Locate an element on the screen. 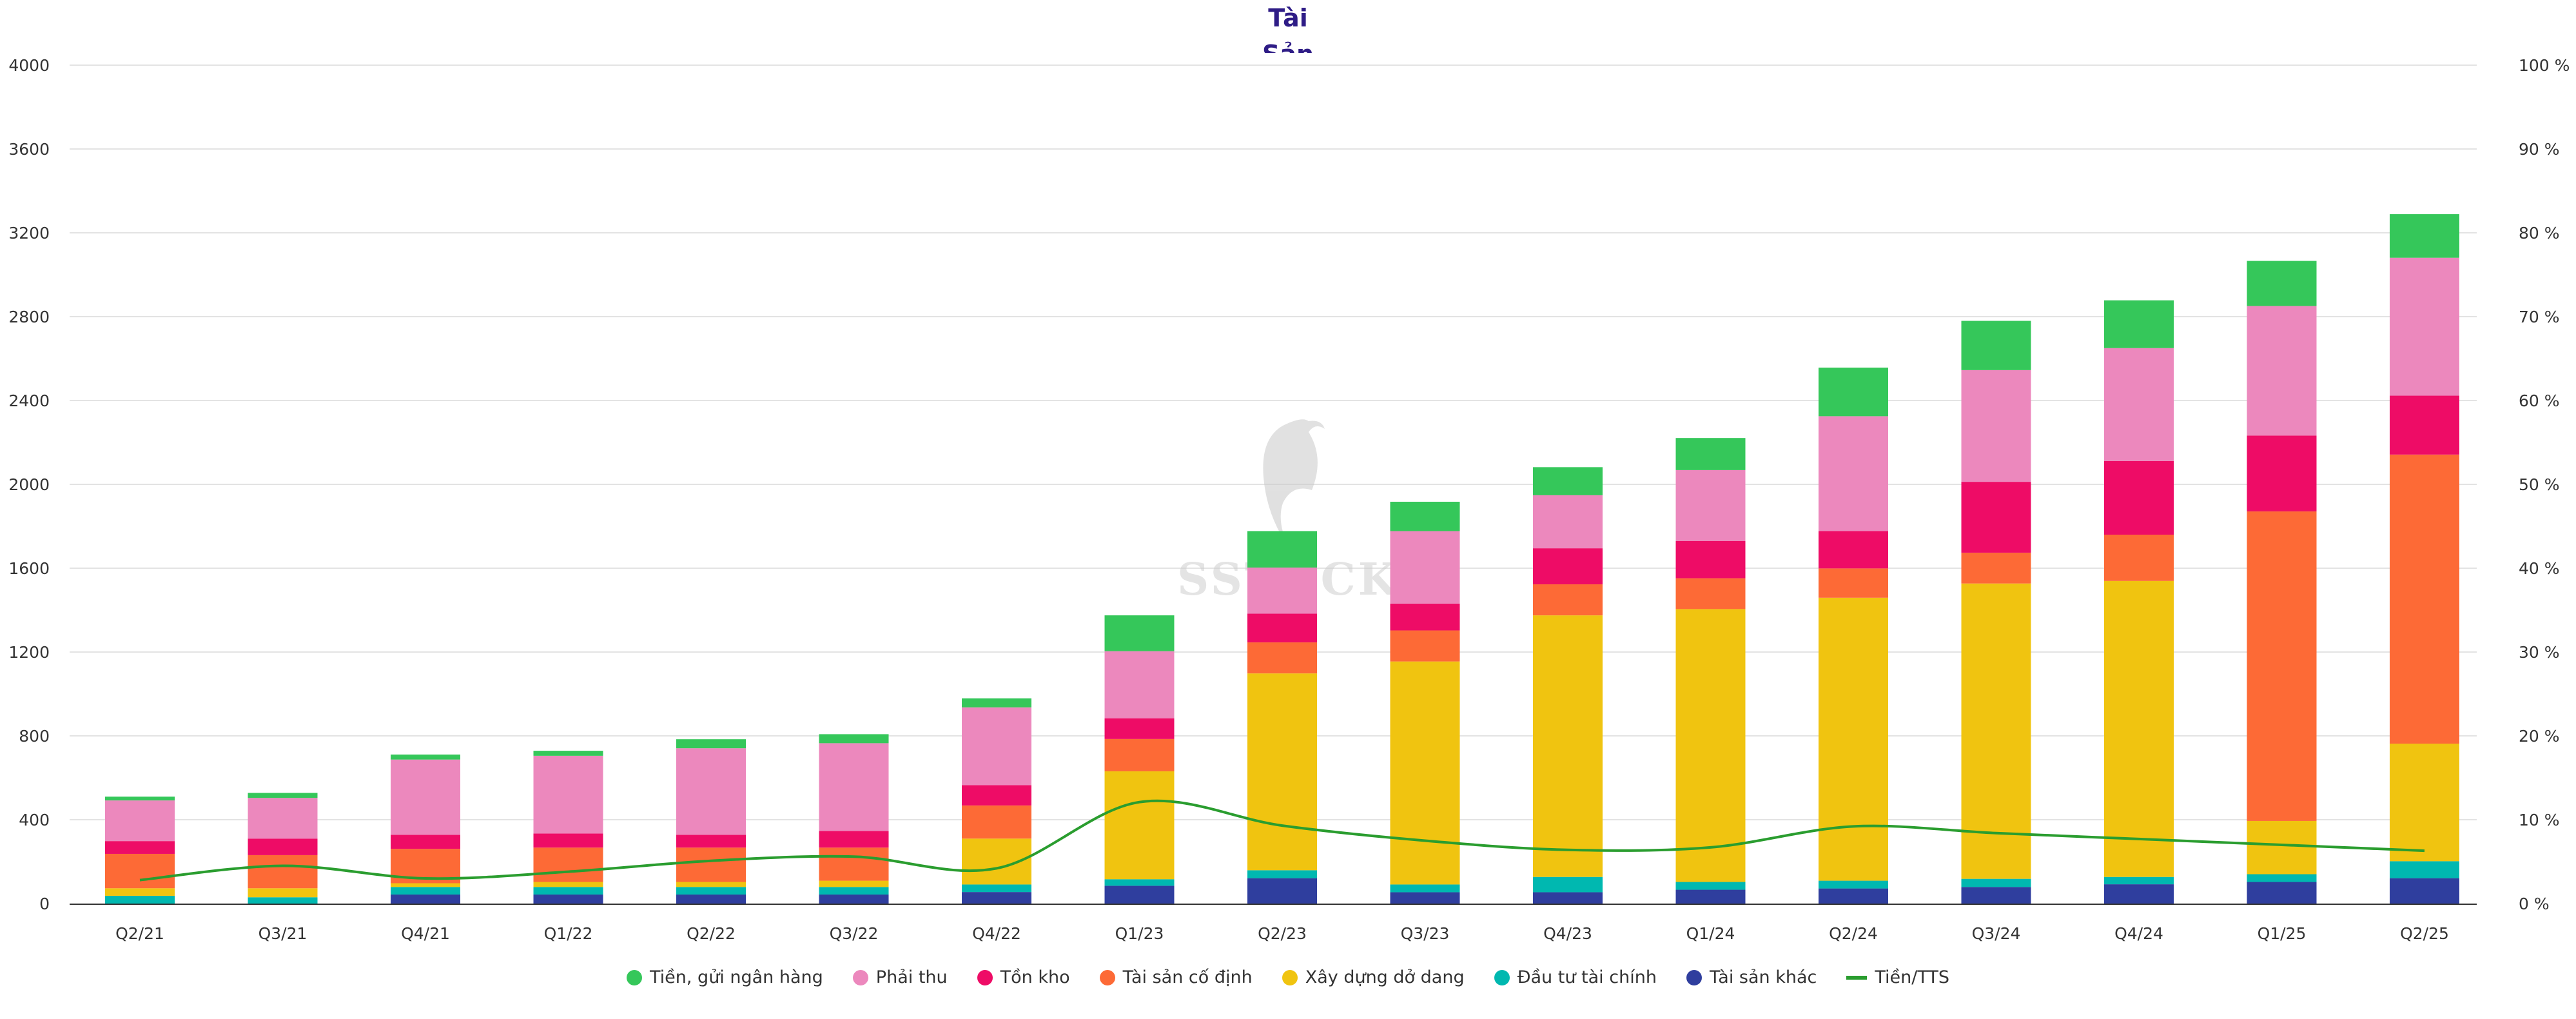 This screenshot has width=2576, height=1019. x-tick-label: Q2/25 is located at coordinates (2424, 933).